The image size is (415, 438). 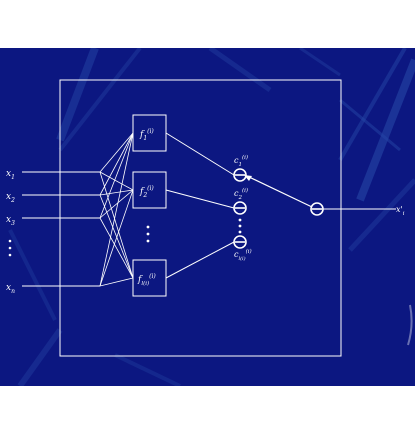 What do you see at coordinates (10, 175) in the screenshot?
I see `input-label-1: x1` at bounding box center [10, 175].